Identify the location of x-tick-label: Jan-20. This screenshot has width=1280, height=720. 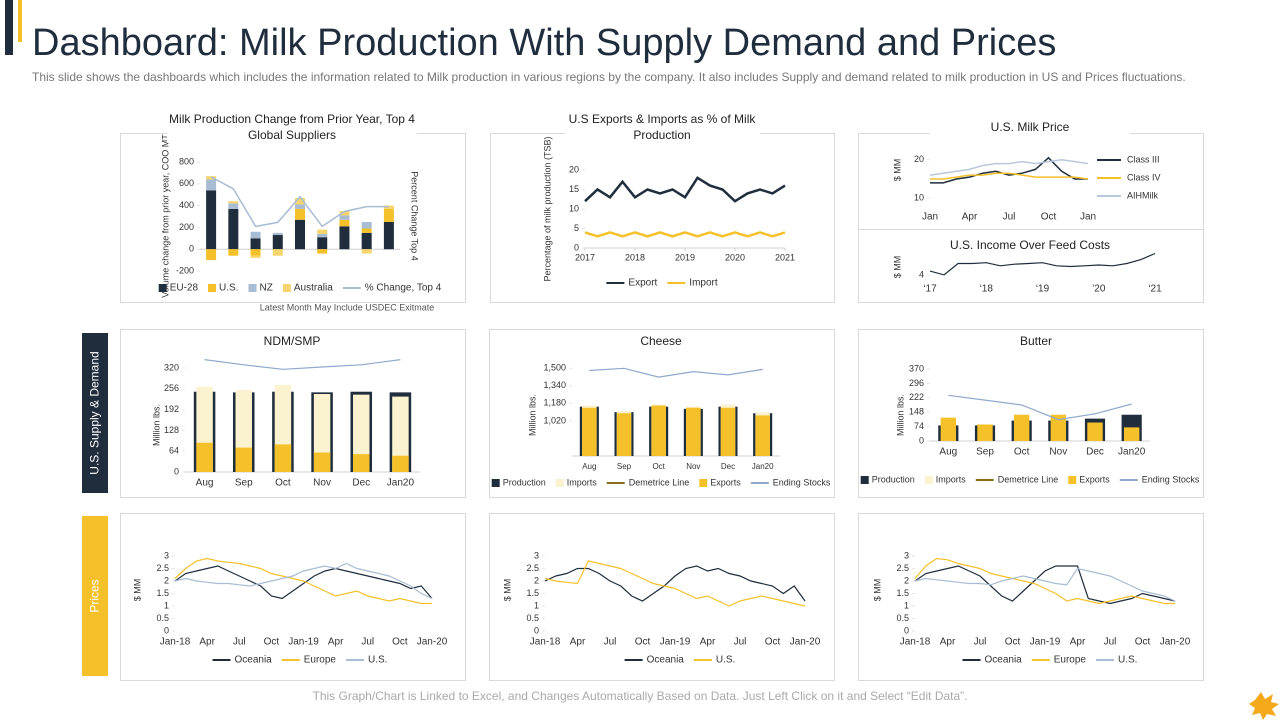
(432, 642).